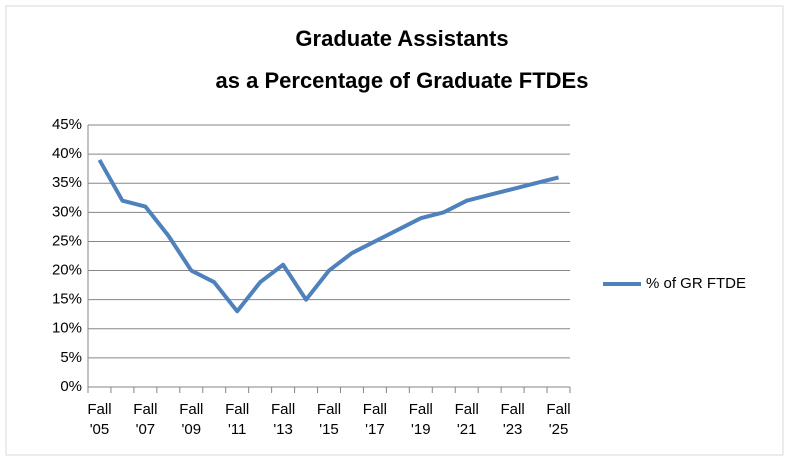 Image resolution: width=789 pixels, height=461 pixels. Describe the element at coordinates (329, 419) in the screenshot. I see `x-tick-label: Fall '15` at that location.